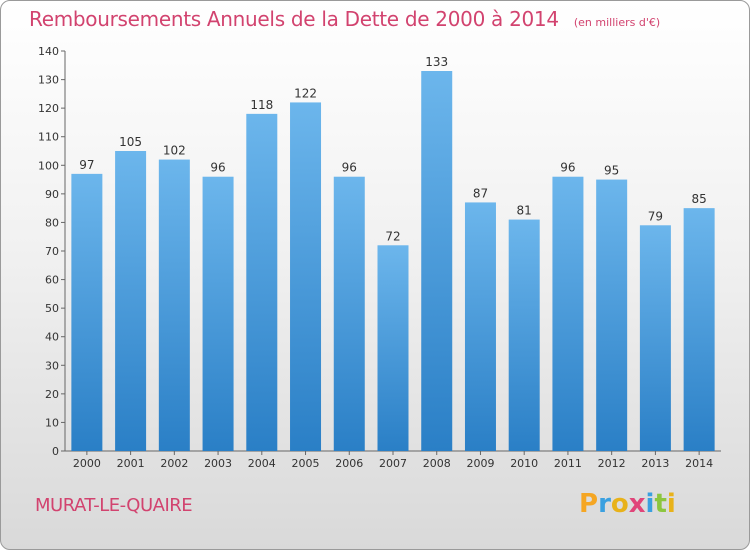 This screenshot has height=550, width=750. Describe the element at coordinates (480, 193) in the screenshot. I see `data-label: 87` at that location.